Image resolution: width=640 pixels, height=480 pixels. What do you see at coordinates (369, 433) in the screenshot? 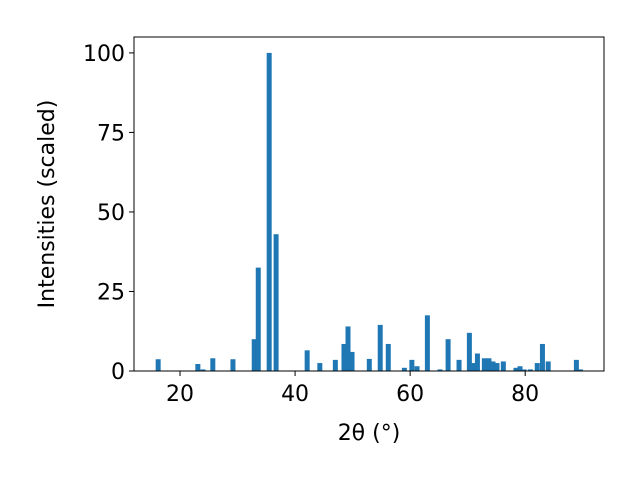
I see `x-axis-label: 2θ (°)` at bounding box center [369, 433].